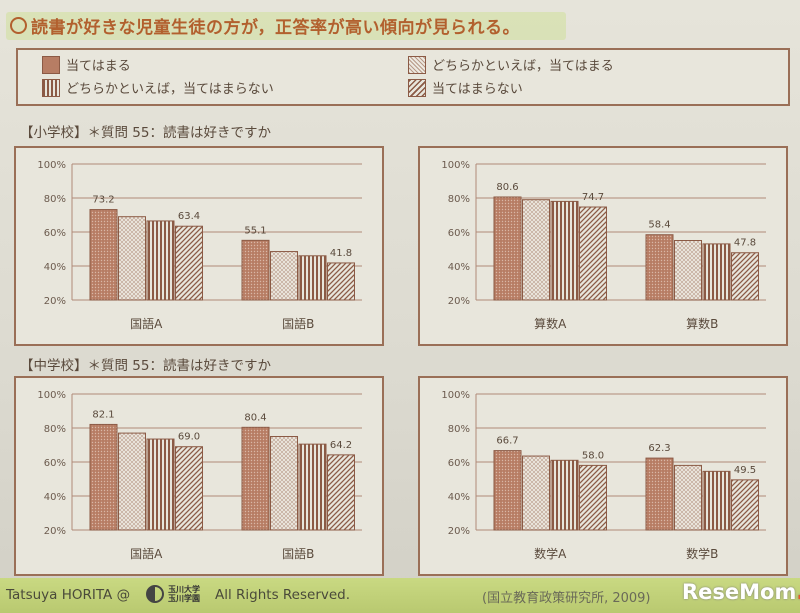 This screenshot has width=800, height=613. Describe the element at coordinates (417, 87) in the screenshot. I see `swatch-diag-icon` at that location.